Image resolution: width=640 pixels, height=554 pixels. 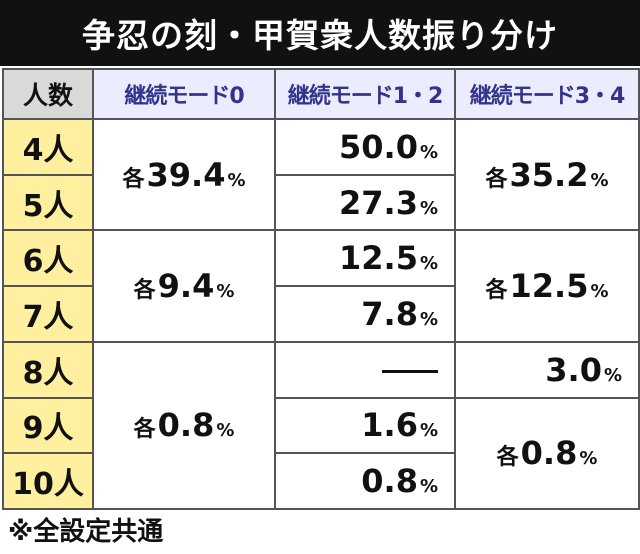 I want to click on value-number: 3.0, so click(x=573, y=369).